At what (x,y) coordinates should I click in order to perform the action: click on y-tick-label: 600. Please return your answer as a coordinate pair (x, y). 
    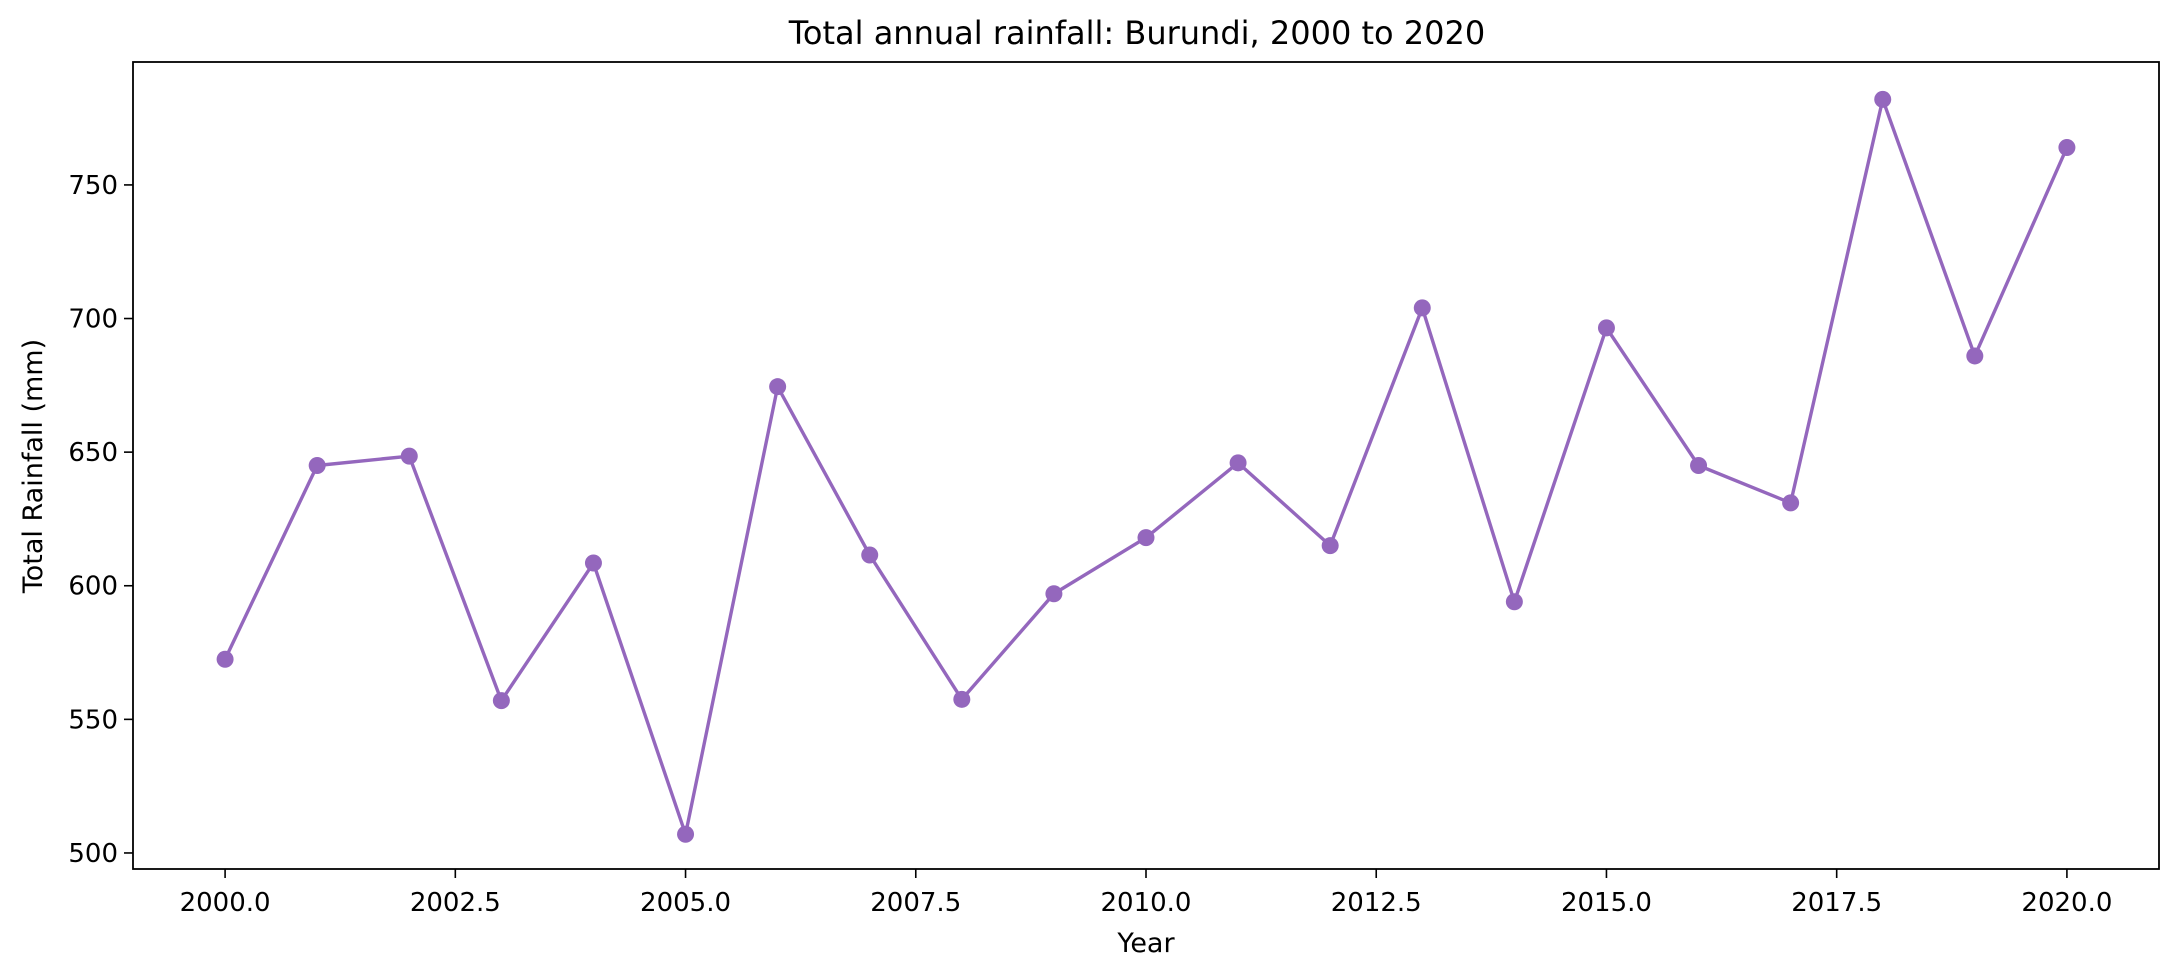
    Looking at the image, I should click on (93, 587).